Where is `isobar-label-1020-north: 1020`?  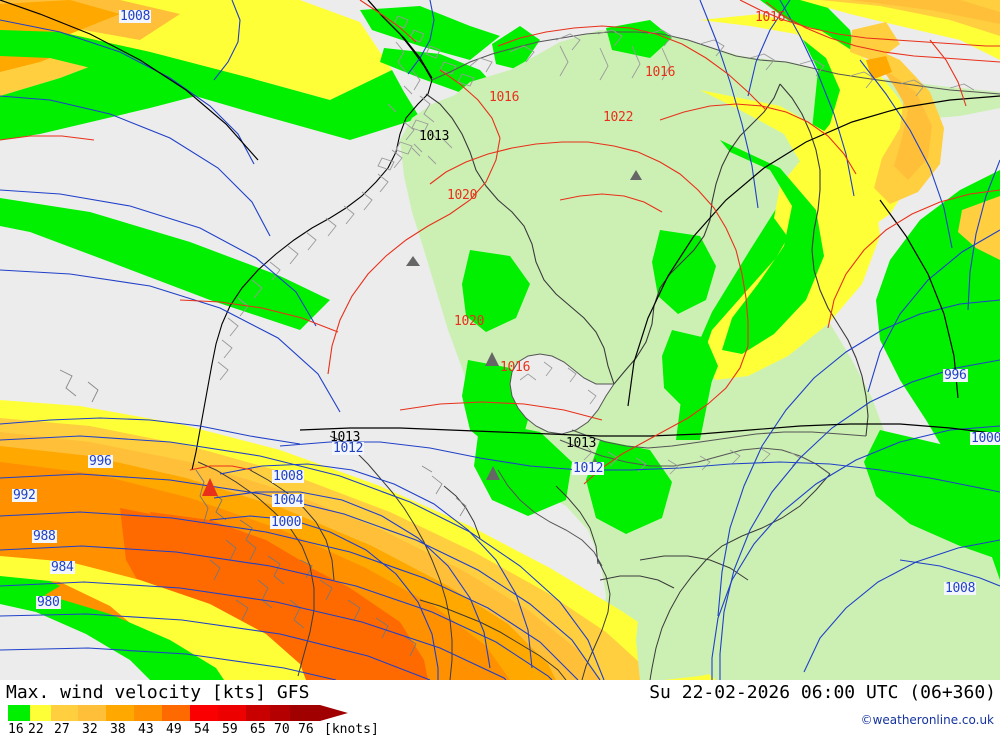
isobar-label-1020-north: 1020 is located at coordinates (462, 195).